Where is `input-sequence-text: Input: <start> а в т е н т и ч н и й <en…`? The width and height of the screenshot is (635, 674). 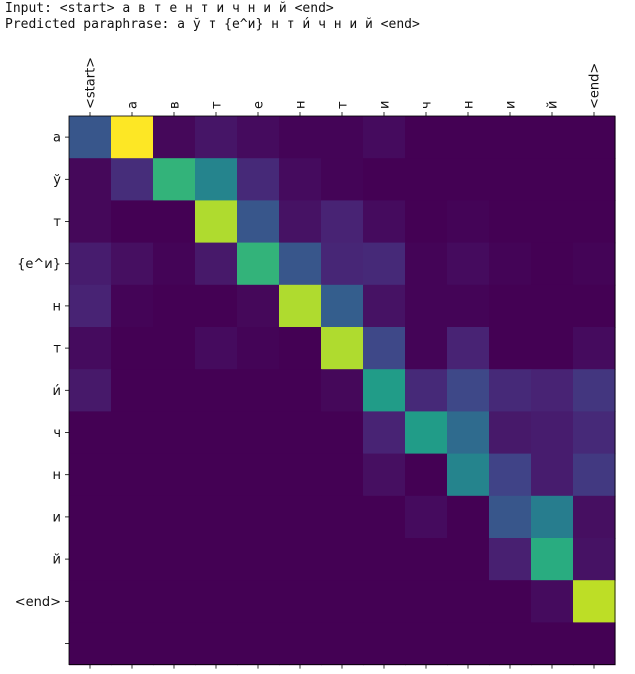 input-sequence-text: Input: <start> а в т е н т и ч н и й <en… is located at coordinates (169, 8).